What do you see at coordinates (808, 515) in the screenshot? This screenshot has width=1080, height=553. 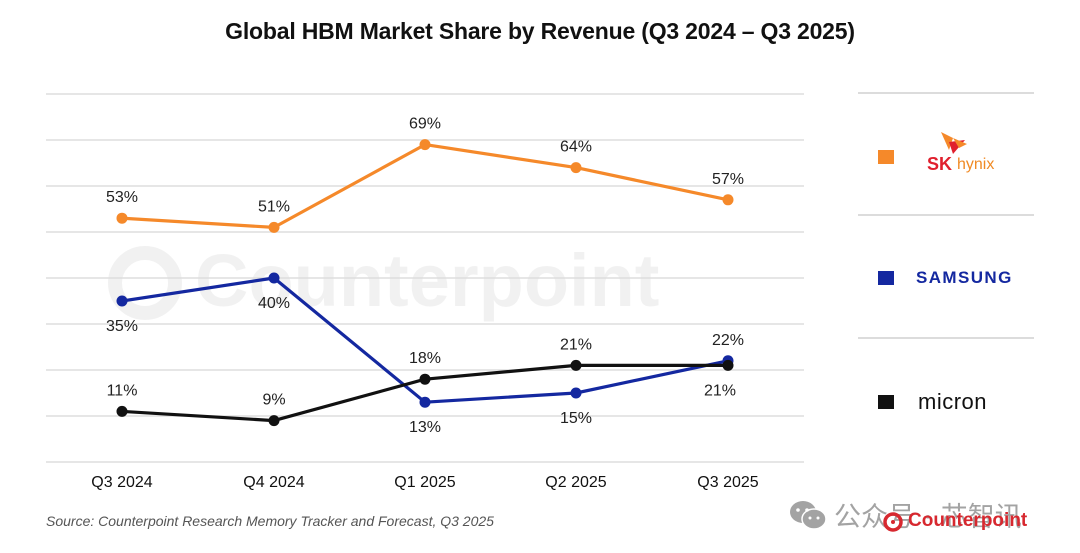 I see `wechat-icon` at bounding box center [808, 515].